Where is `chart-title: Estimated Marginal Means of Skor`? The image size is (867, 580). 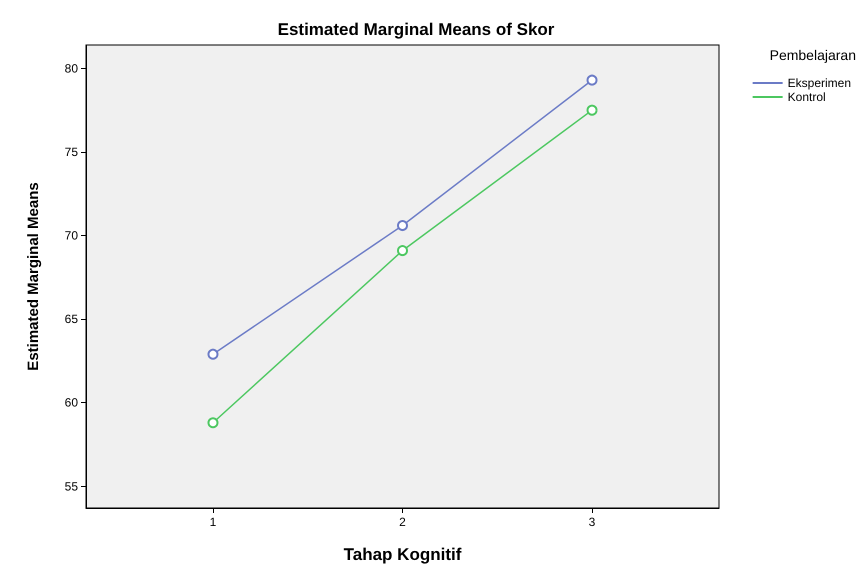 chart-title: Estimated Marginal Means of Skor is located at coordinates (416, 29).